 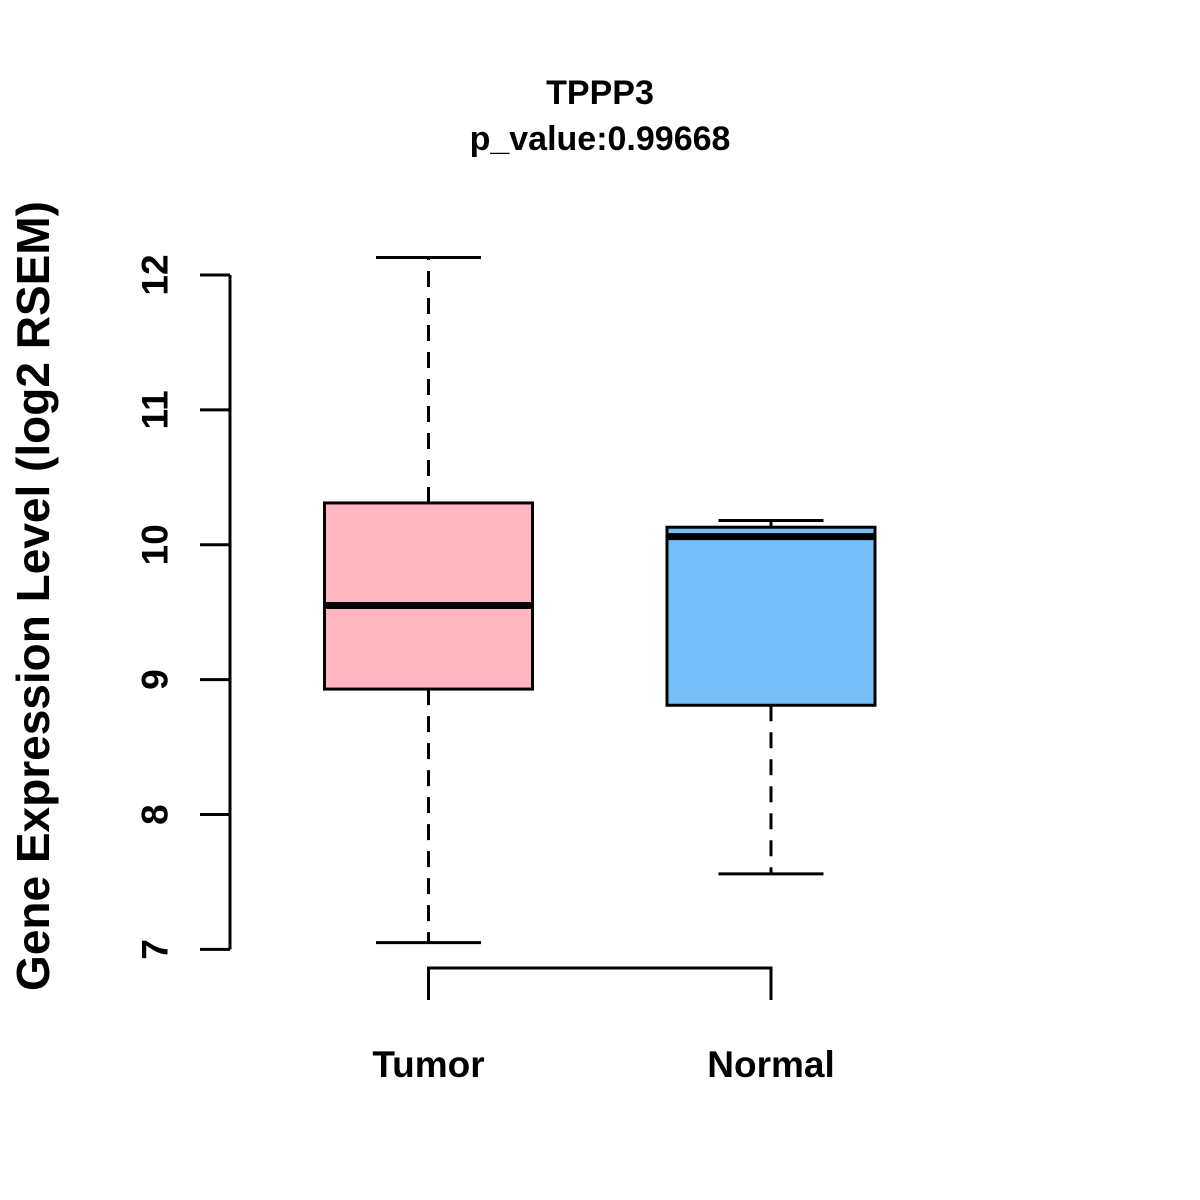 What do you see at coordinates (155, 274) in the screenshot?
I see `y-tick-label: 12` at bounding box center [155, 274].